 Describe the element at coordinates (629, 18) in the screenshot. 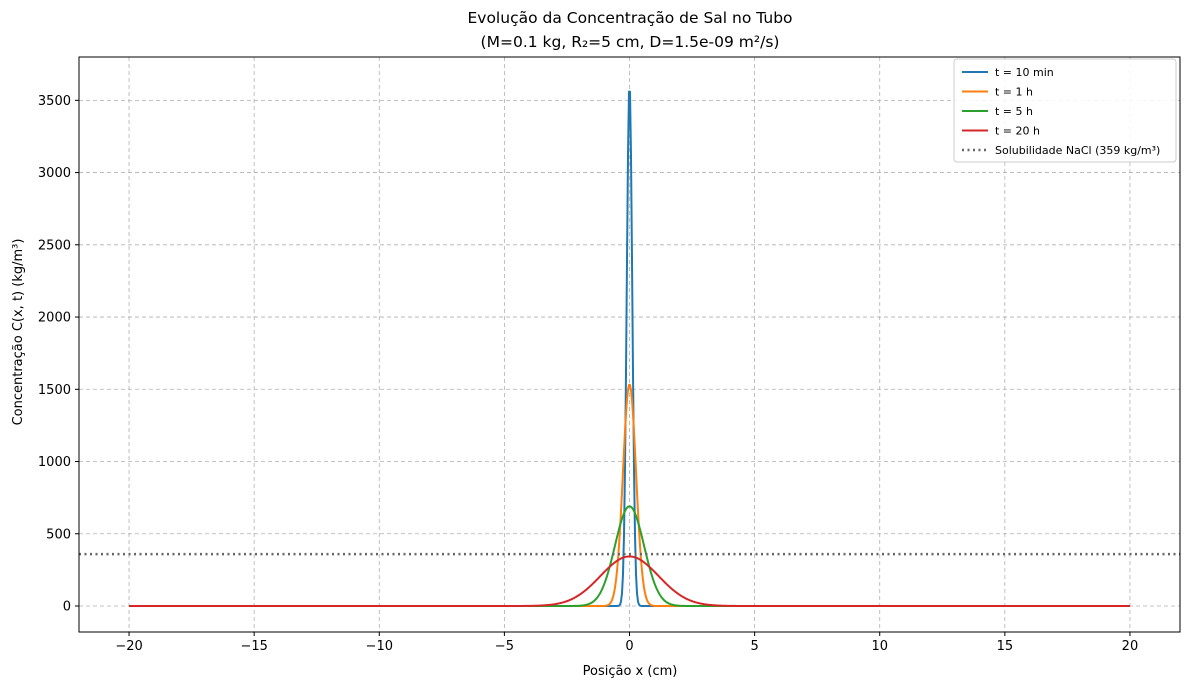

I see `chart-title-line1: Evolução da Concentração de Sal no Tubo` at that location.